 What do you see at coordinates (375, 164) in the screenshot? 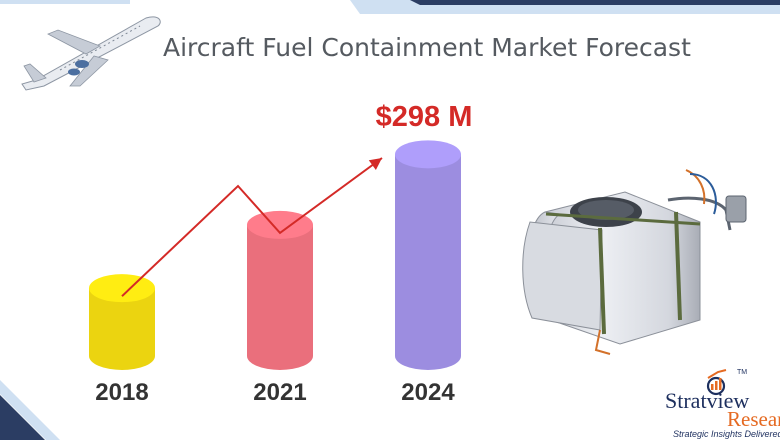
I see `trend-arrowhead` at bounding box center [375, 164].